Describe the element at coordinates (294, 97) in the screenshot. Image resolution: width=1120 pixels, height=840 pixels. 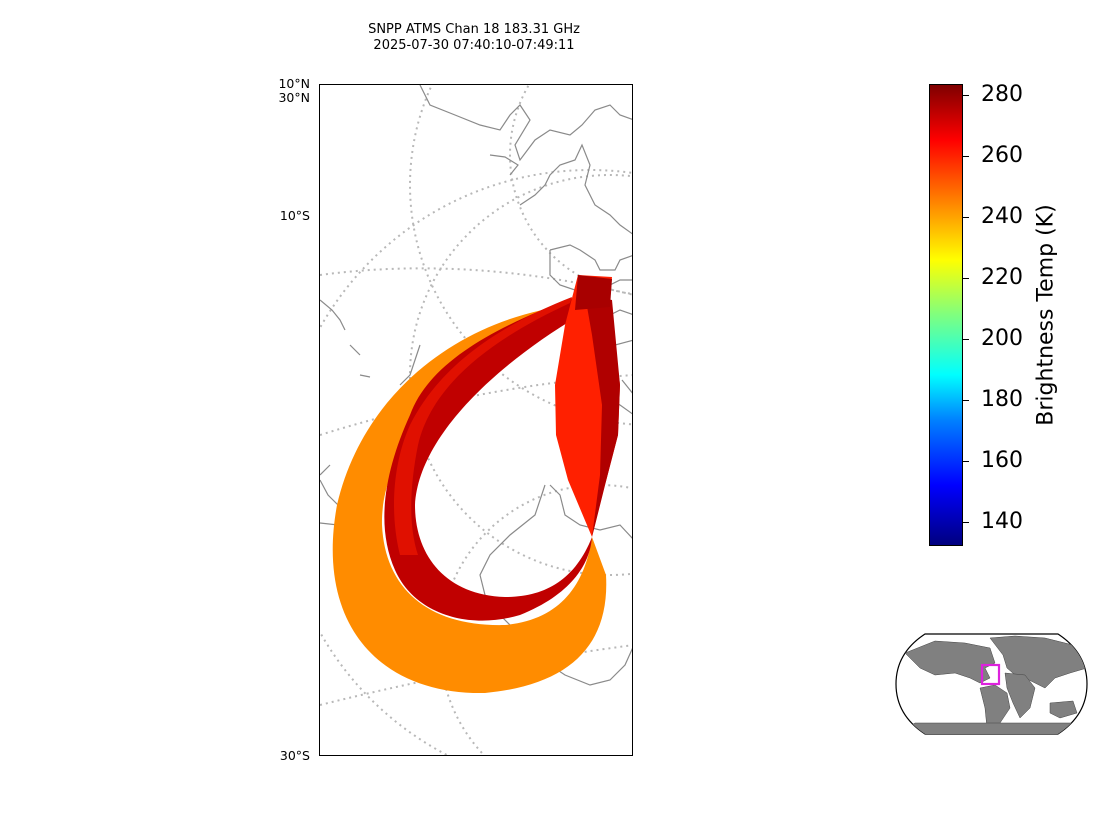
I see `lat-label-30n: 30°N` at that location.